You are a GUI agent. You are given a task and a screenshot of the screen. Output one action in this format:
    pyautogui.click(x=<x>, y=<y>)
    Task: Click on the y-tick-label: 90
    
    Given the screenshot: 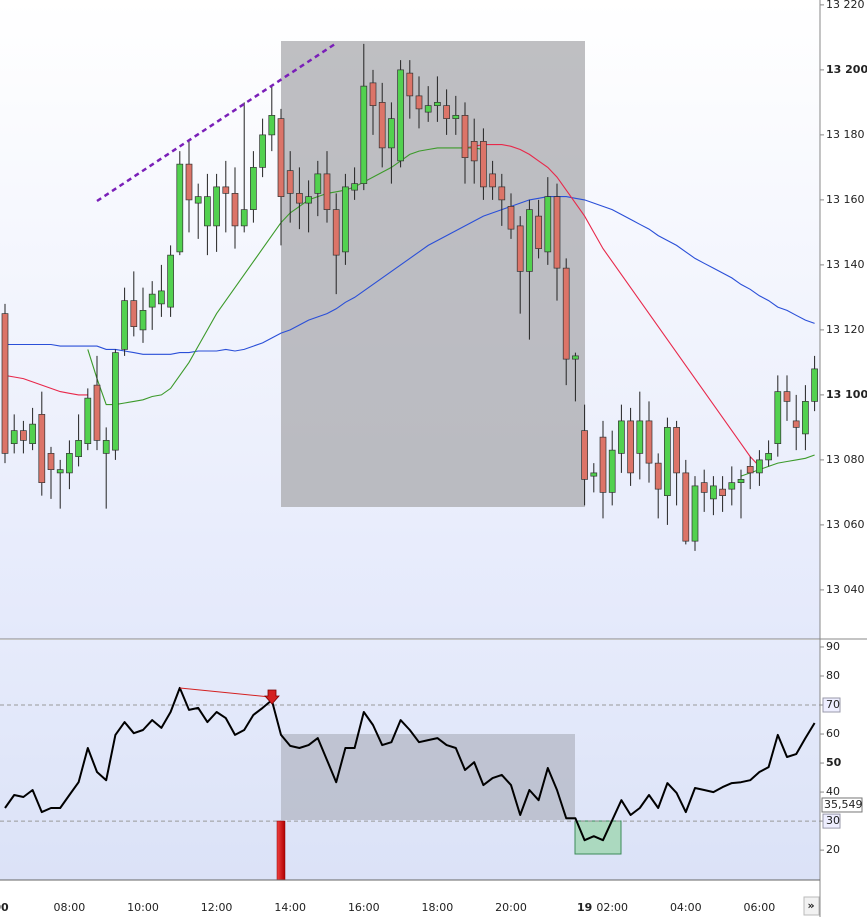 What is the action you would take?
    pyautogui.click(x=833, y=646)
    